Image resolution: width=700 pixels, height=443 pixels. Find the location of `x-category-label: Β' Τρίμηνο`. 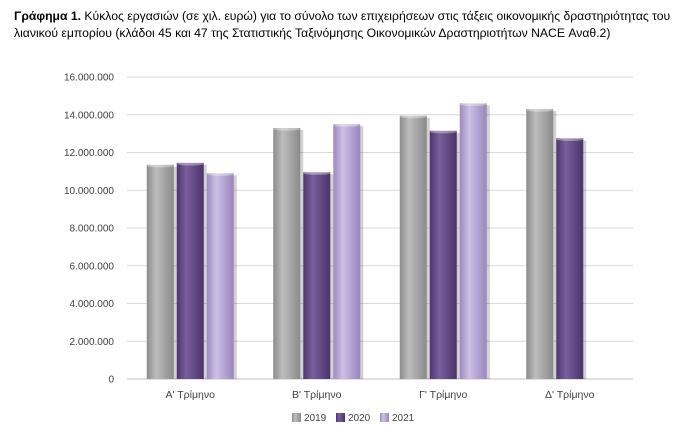

x-category-label: Β' Τρίμηνο is located at coordinates (317, 395).